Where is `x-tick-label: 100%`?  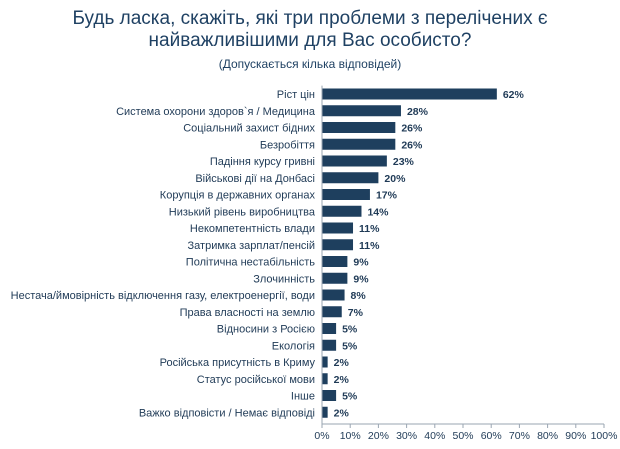
x-tick-label: 100% is located at coordinates (604, 436).